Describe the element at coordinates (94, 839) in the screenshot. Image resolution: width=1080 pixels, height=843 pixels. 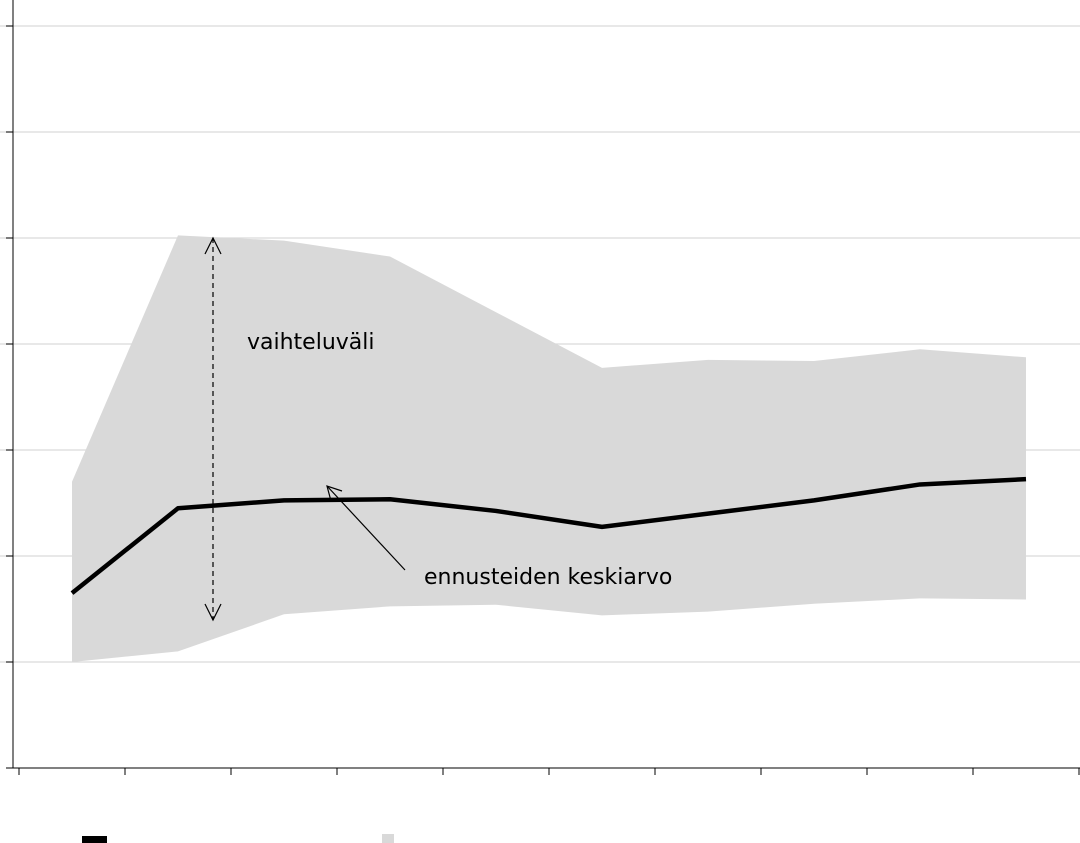
I see `legend-swatch-mean` at that location.